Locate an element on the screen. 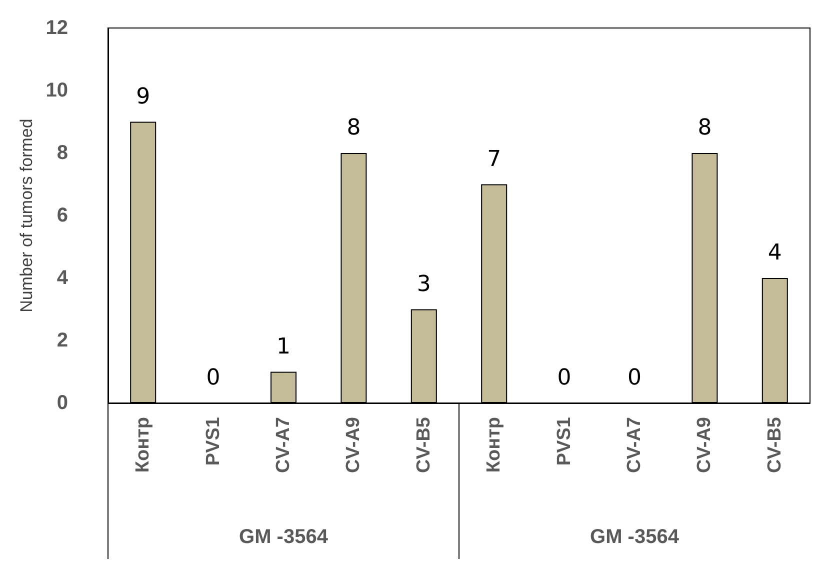 This screenshot has height=569, width=822. y-tick-label: 8 is located at coordinates (62, 153).